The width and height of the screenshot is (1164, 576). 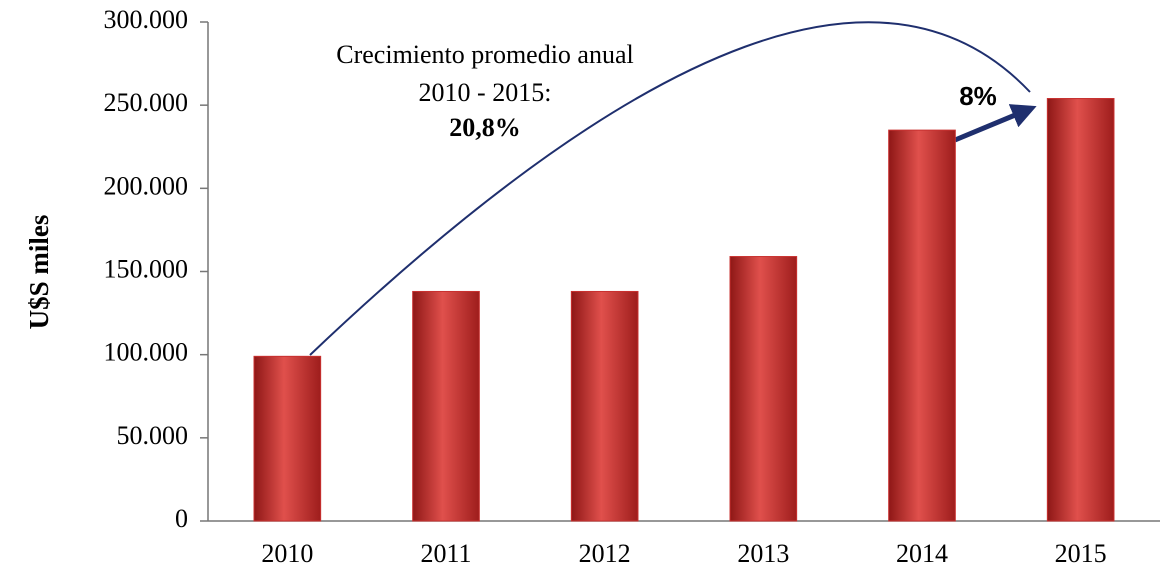 I want to click on x-tick-label: 2015, so click(x=1081, y=553).